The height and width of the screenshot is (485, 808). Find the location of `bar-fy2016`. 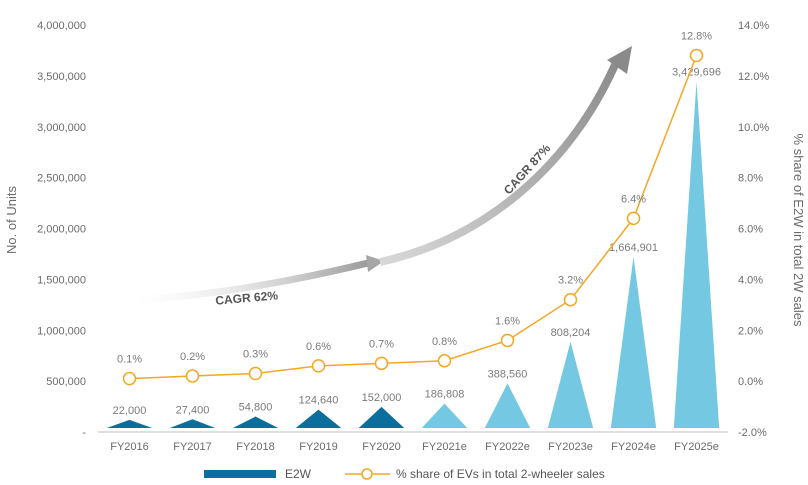

bar-fy2016 is located at coordinates (129, 423).